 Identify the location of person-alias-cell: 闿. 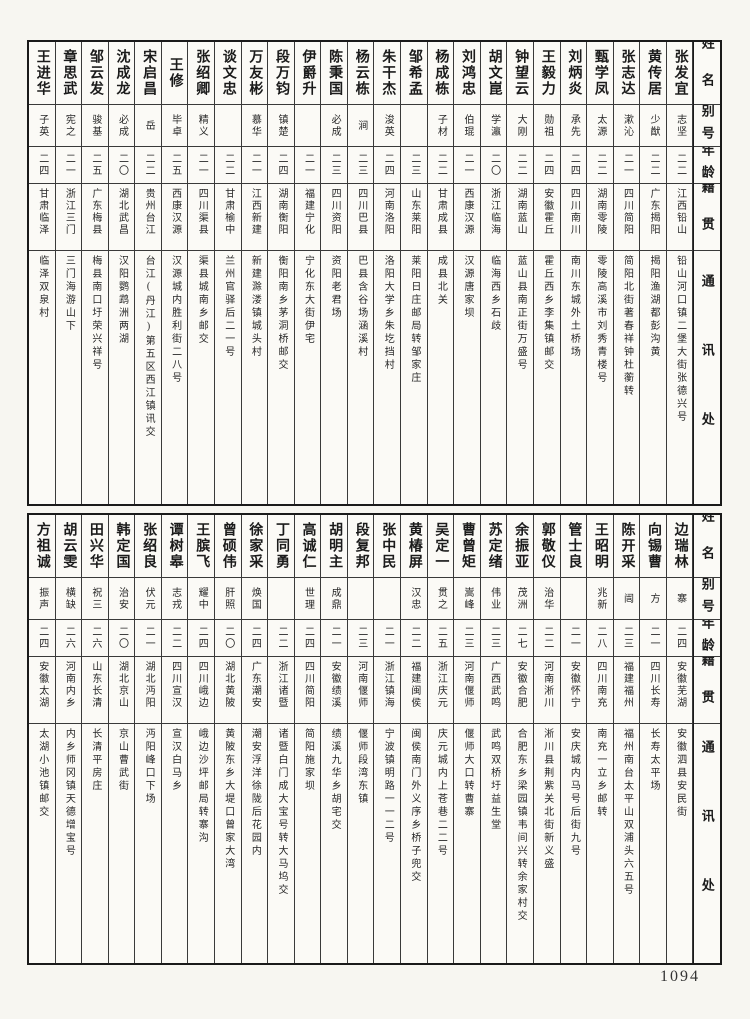
(626, 598).